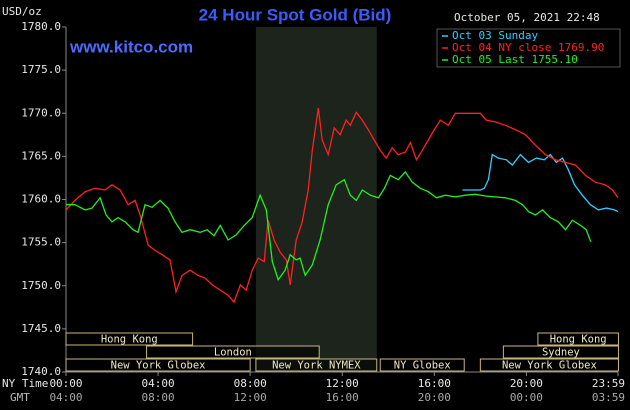  Describe the element at coordinates (527, 17) in the screenshot. I see `timestamp: October 05, 2021 22:48` at that location.